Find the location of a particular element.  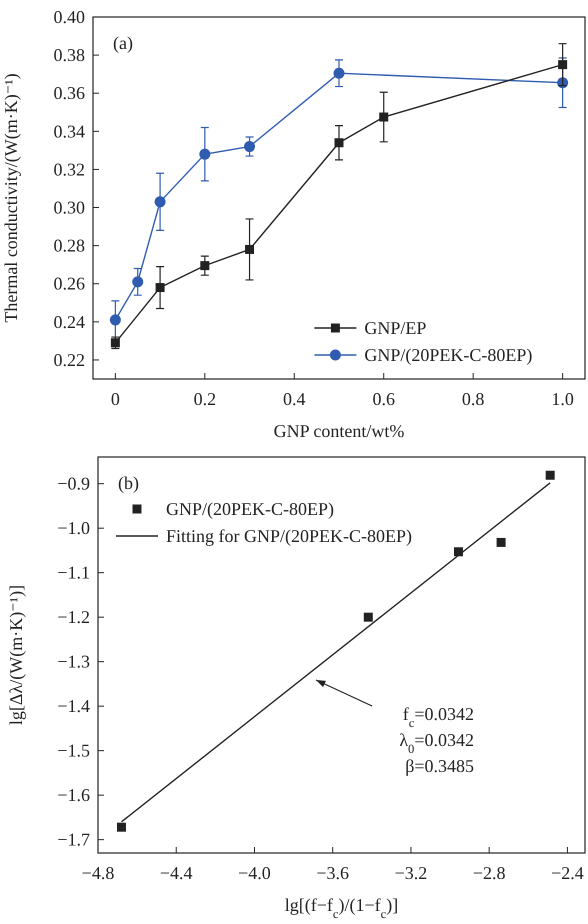

x-tick-label: 0.6 is located at coordinates (383, 399).